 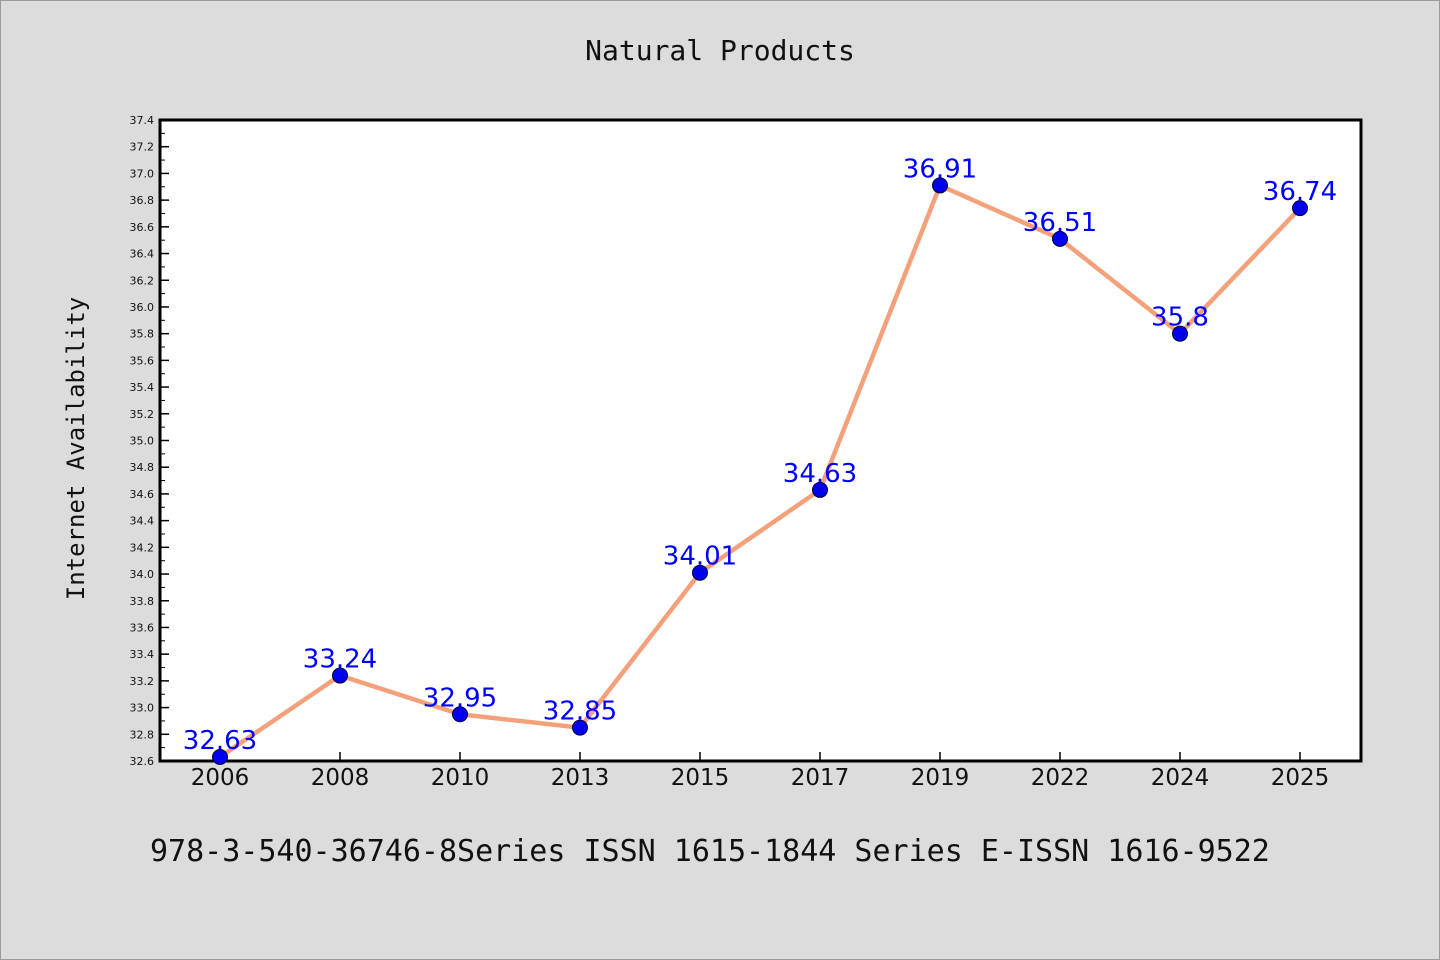 I want to click on y-tick-label: 33.4, so click(x=142, y=654).